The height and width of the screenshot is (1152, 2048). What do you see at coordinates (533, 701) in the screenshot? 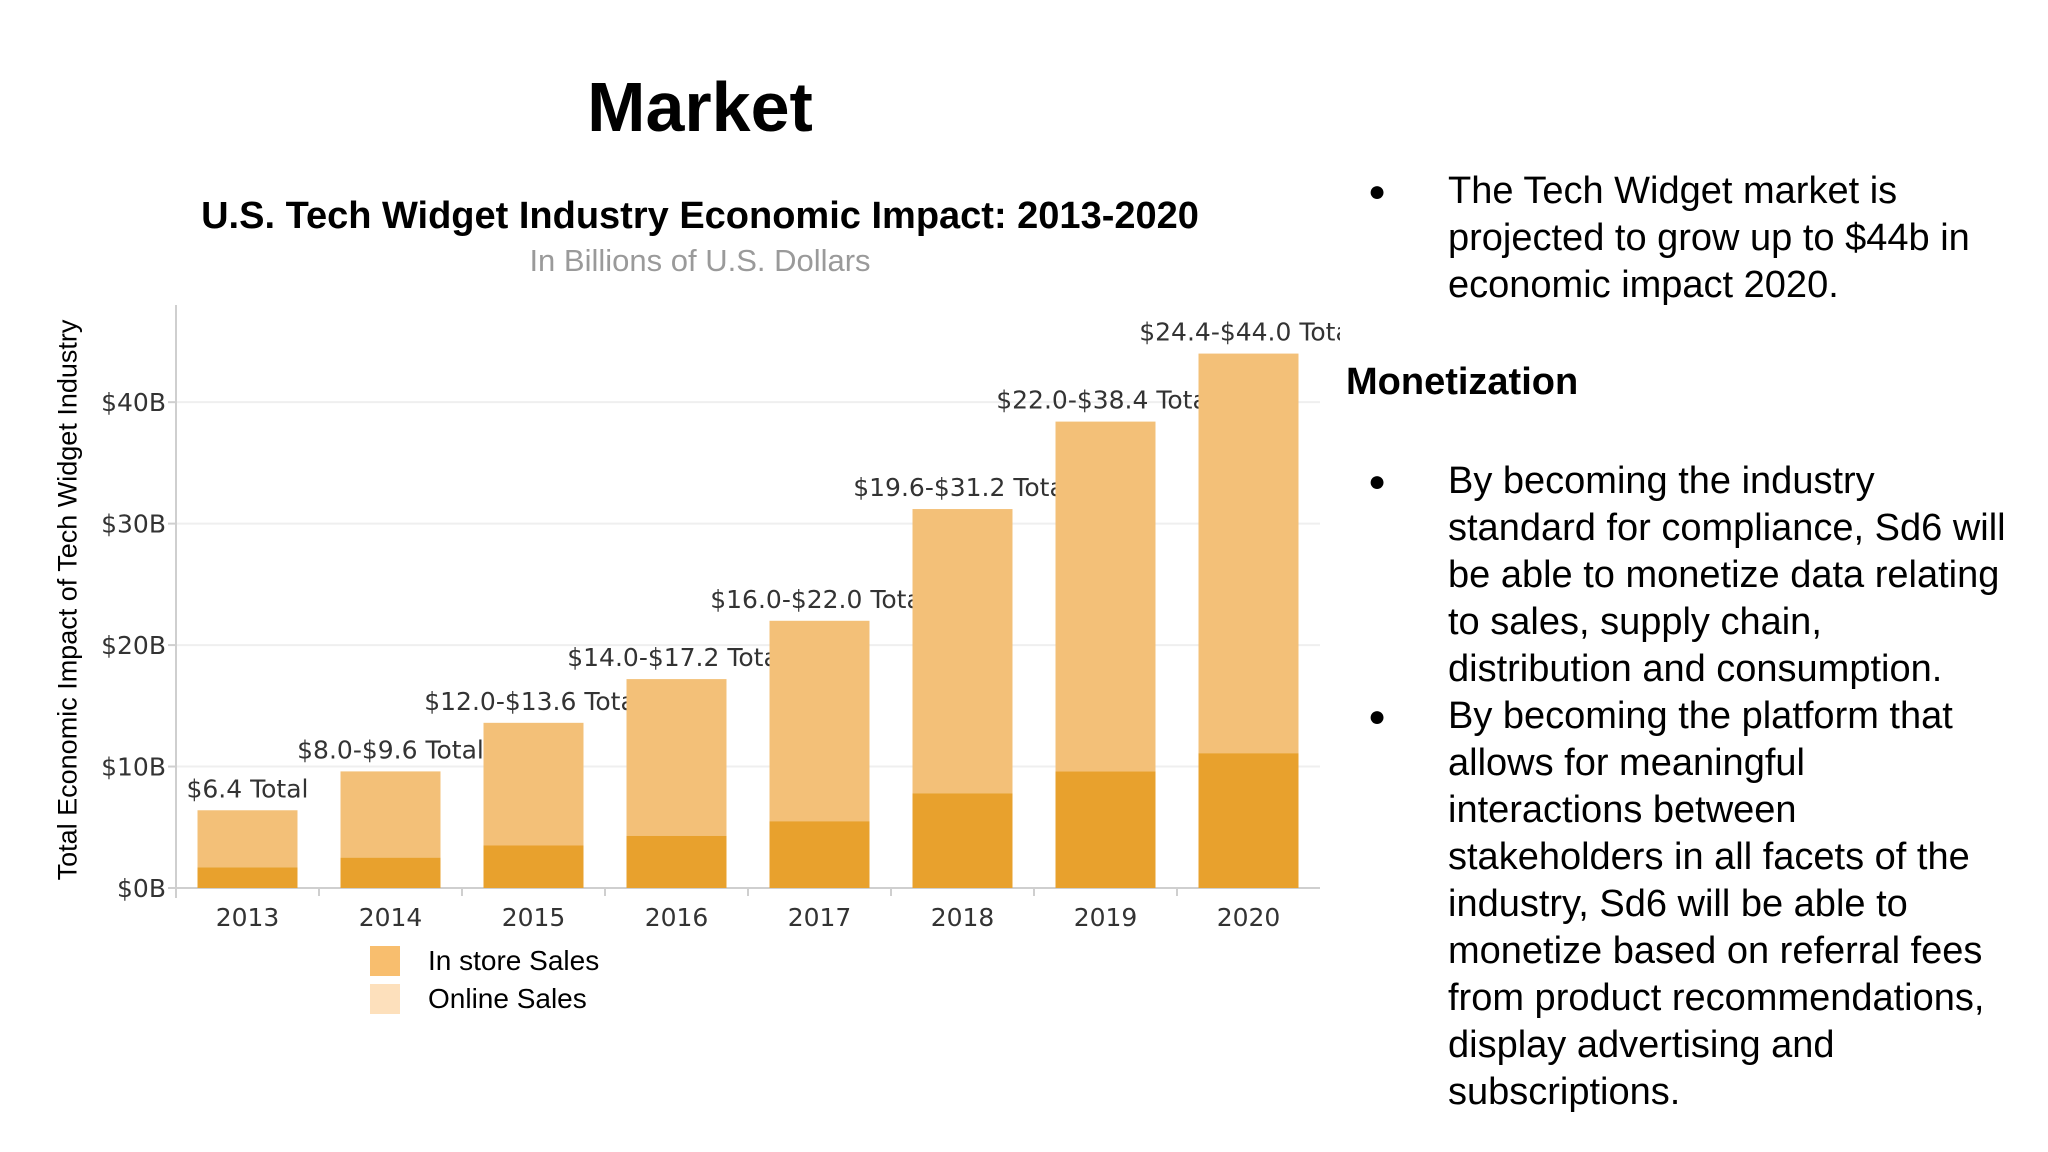
I see `bar-data-label: $12.0-$13.6 Total` at bounding box center [533, 701].